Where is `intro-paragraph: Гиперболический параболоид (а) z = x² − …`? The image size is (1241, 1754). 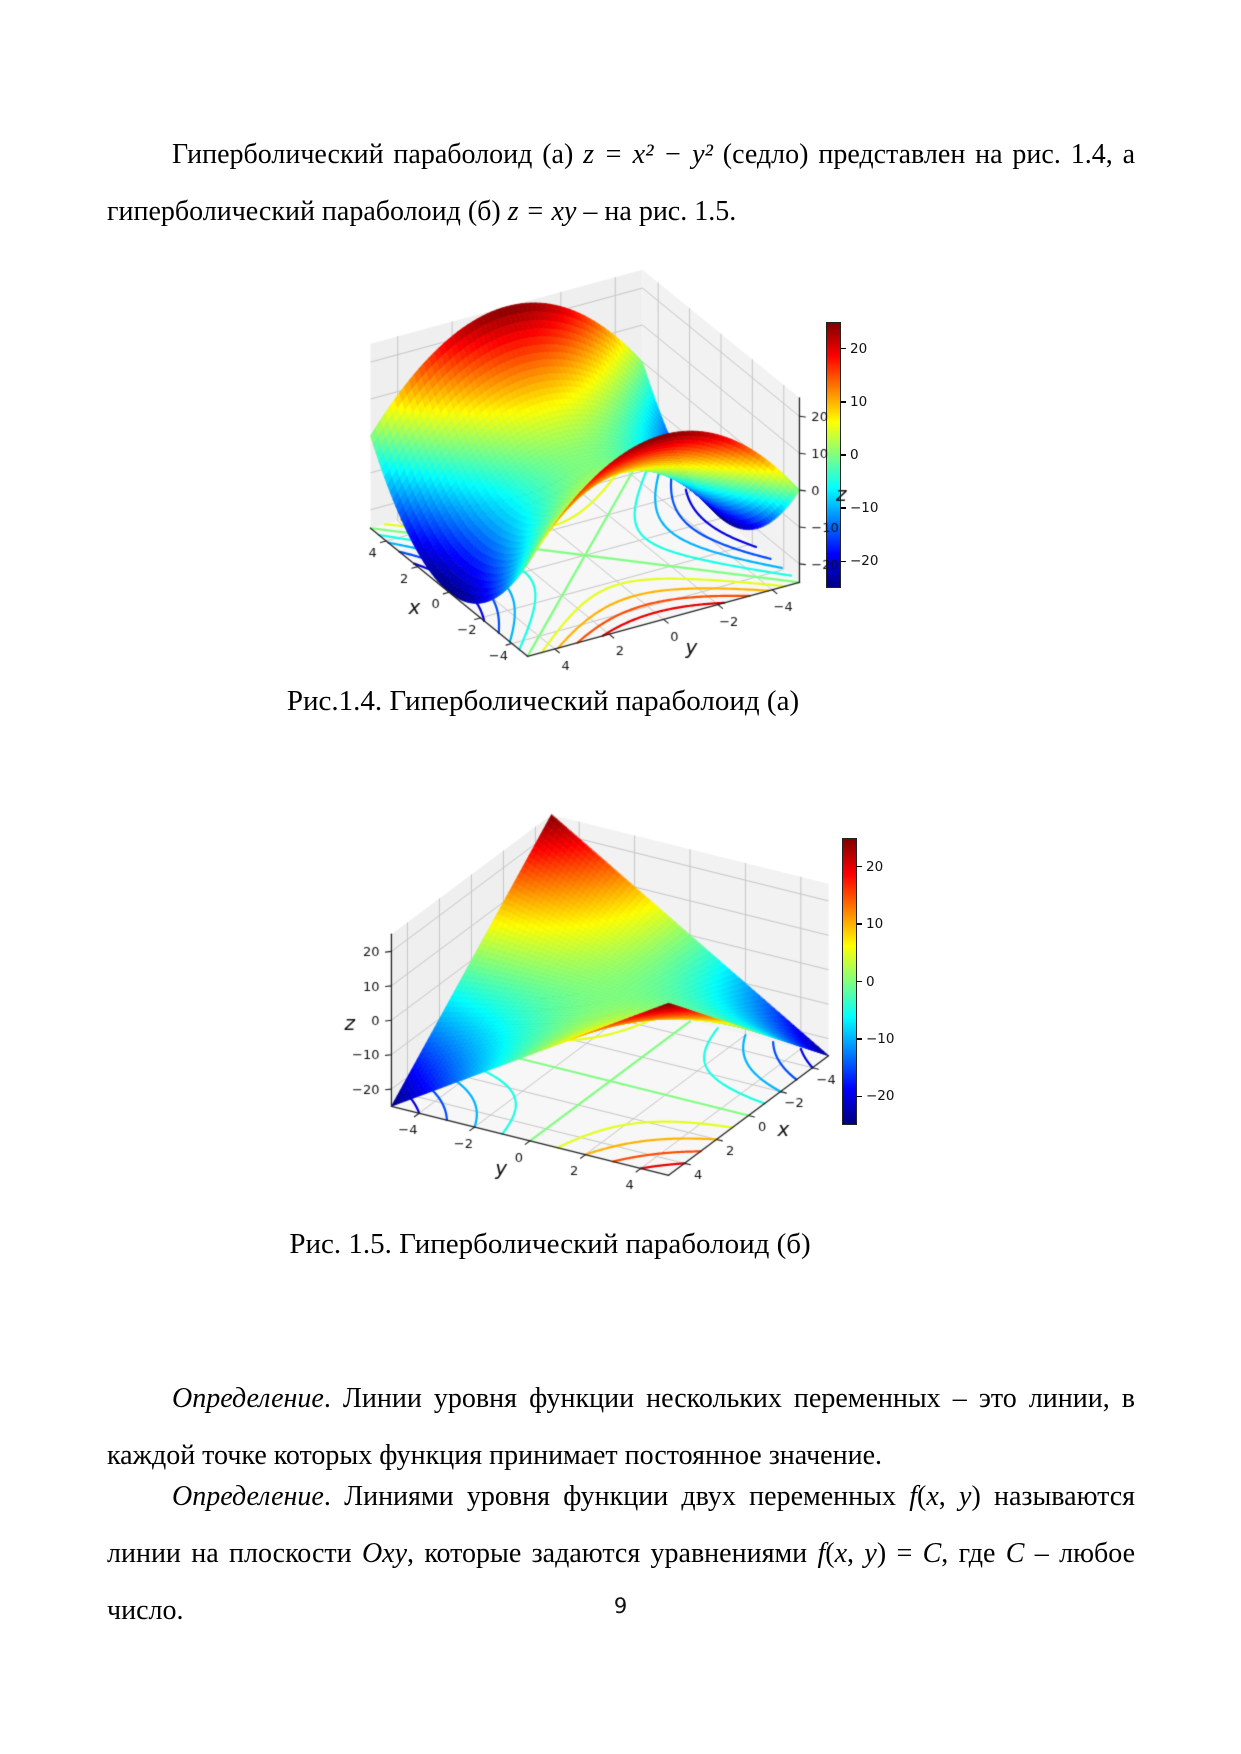
intro-paragraph: Гиперболический параболоид (а) z = x² − … is located at coordinates (621, 183).